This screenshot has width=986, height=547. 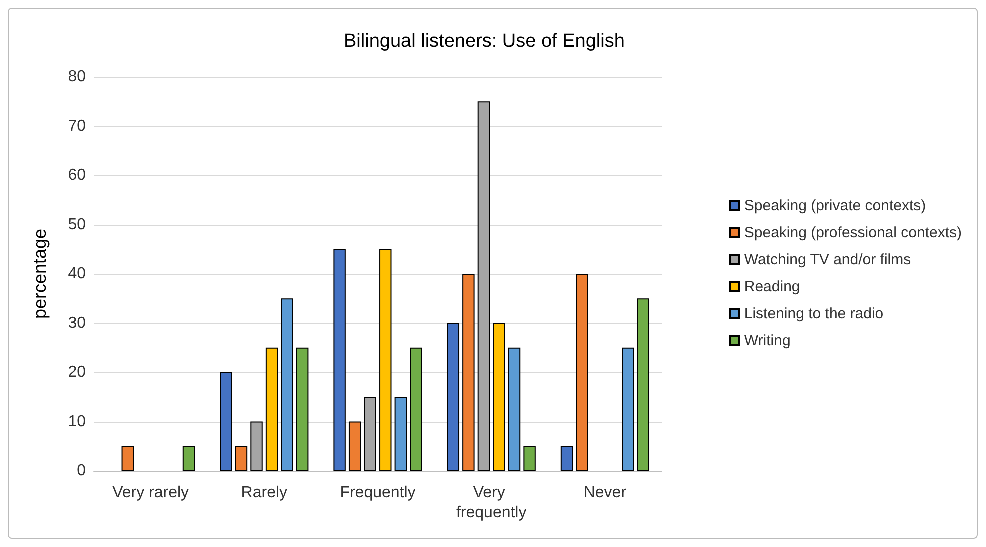 I want to click on legend-label: Listening to the radio, so click(x=814, y=314).